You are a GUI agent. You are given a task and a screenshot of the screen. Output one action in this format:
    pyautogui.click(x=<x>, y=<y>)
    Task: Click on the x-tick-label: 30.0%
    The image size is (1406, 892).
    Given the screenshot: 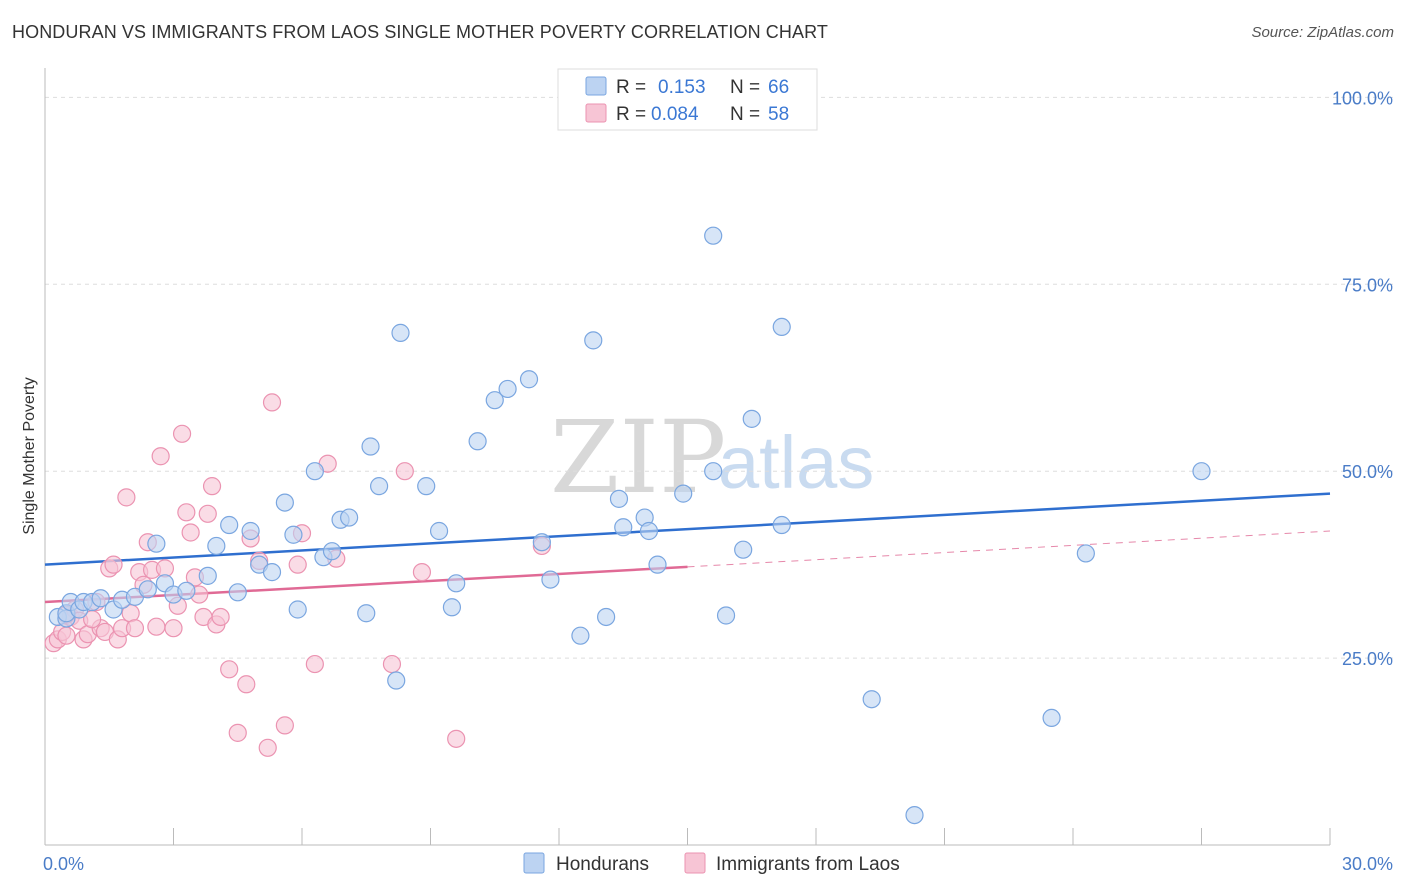 What is the action you would take?
    pyautogui.click(x=1367, y=864)
    